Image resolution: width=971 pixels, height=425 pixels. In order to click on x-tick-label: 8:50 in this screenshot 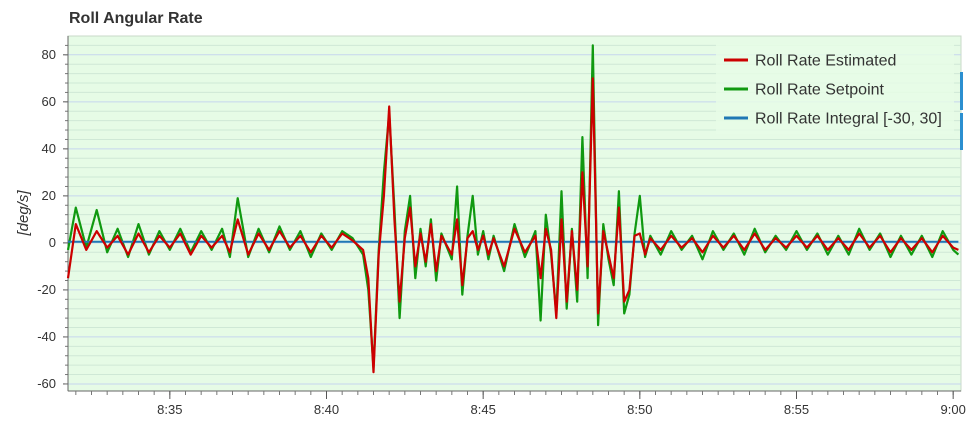, I will do `click(639, 409)`.